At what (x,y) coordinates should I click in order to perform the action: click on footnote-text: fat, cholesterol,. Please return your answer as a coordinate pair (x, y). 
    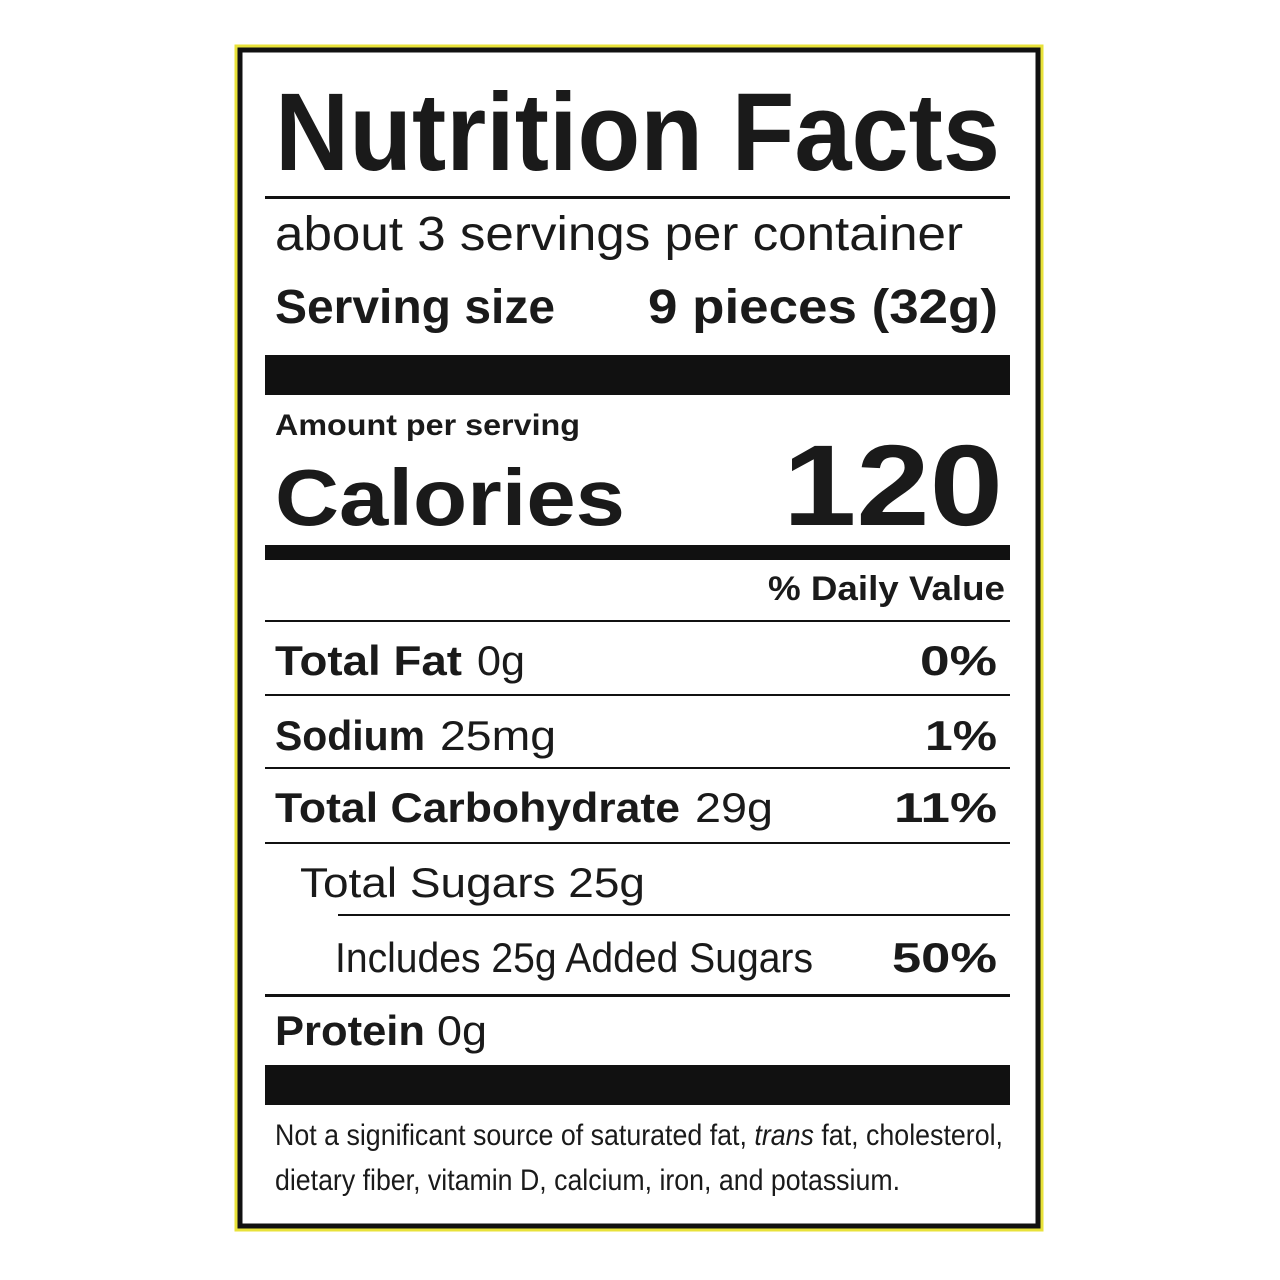
    Looking at the image, I should click on (908, 1135).